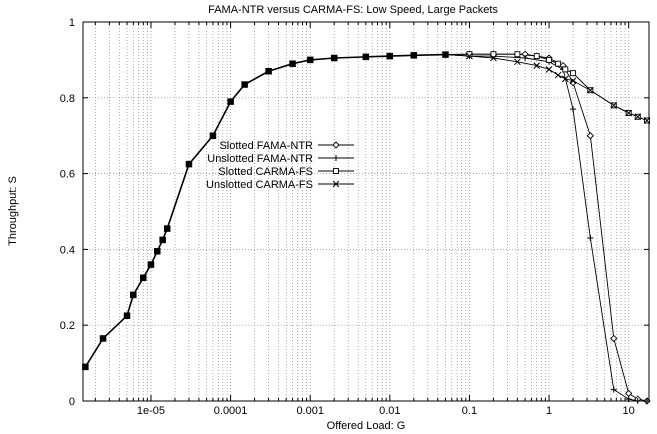 The height and width of the screenshot is (434, 657). Describe the element at coordinates (67, 250) in the screenshot. I see `y-tick-label: 0.4` at that location.